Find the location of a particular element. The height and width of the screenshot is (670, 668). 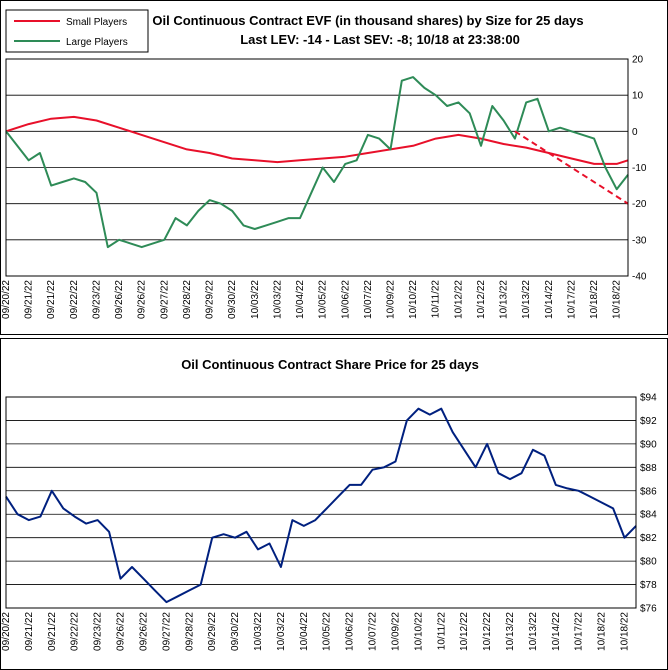

y-tick-label: $84 is located at coordinates (648, 515).